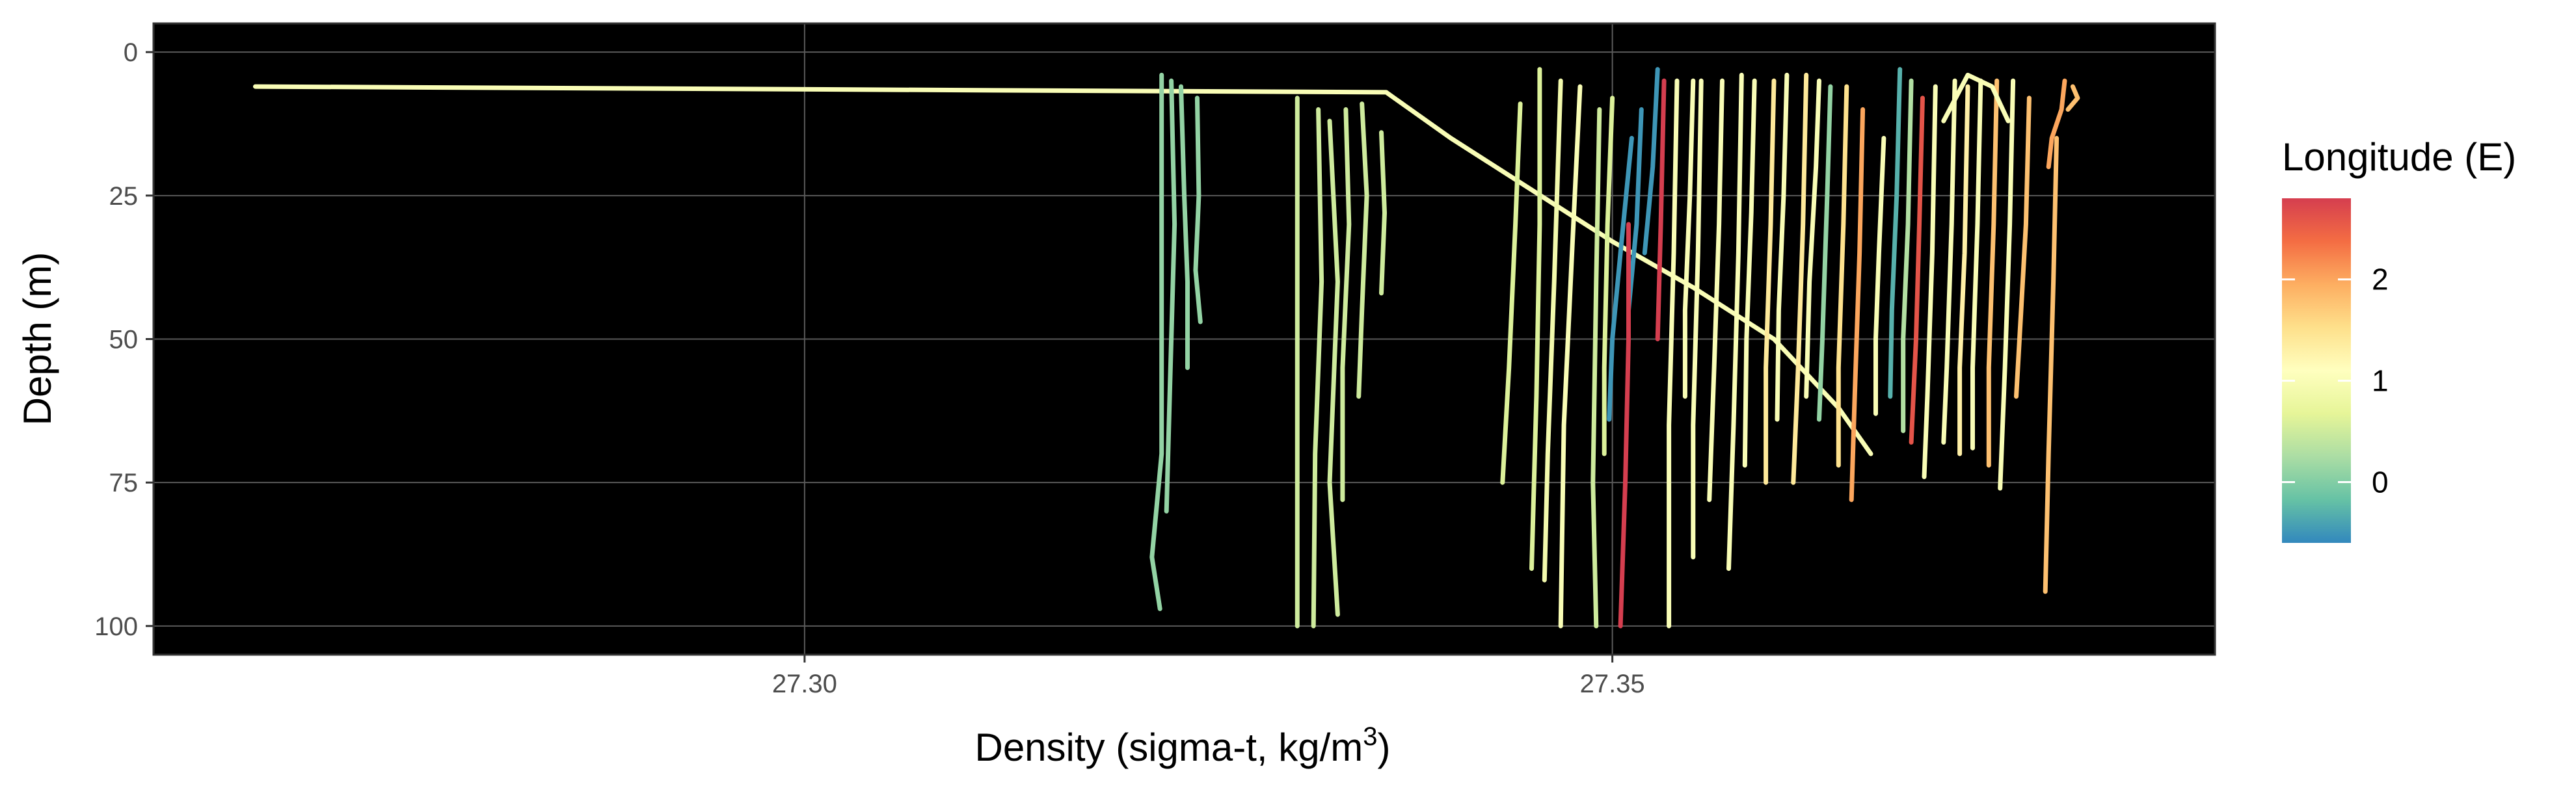  Describe the element at coordinates (2316, 370) in the screenshot. I see `legend-colorbar` at that location.